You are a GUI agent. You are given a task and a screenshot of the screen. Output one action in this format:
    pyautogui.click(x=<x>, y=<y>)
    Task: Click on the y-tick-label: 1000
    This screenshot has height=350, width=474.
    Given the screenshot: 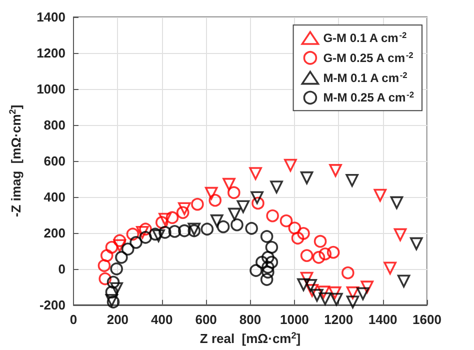 What is the action you would take?
    pyautogui.click(x=51, y=88)
    